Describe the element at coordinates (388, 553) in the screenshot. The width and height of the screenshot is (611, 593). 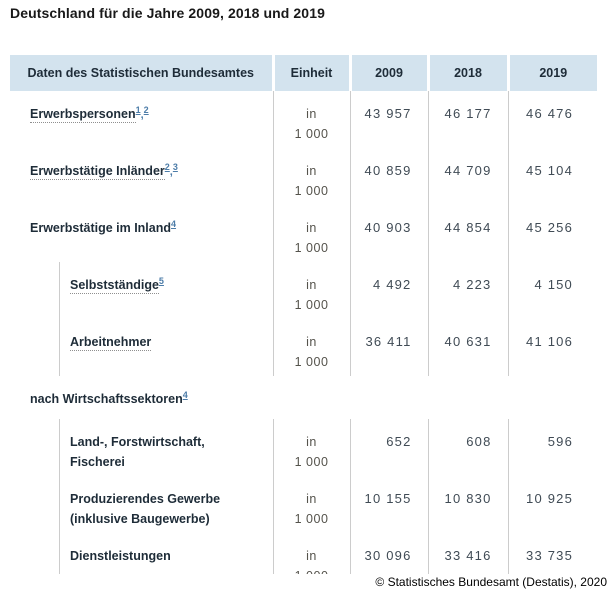
I see `value-cell: 30 096` at that location.